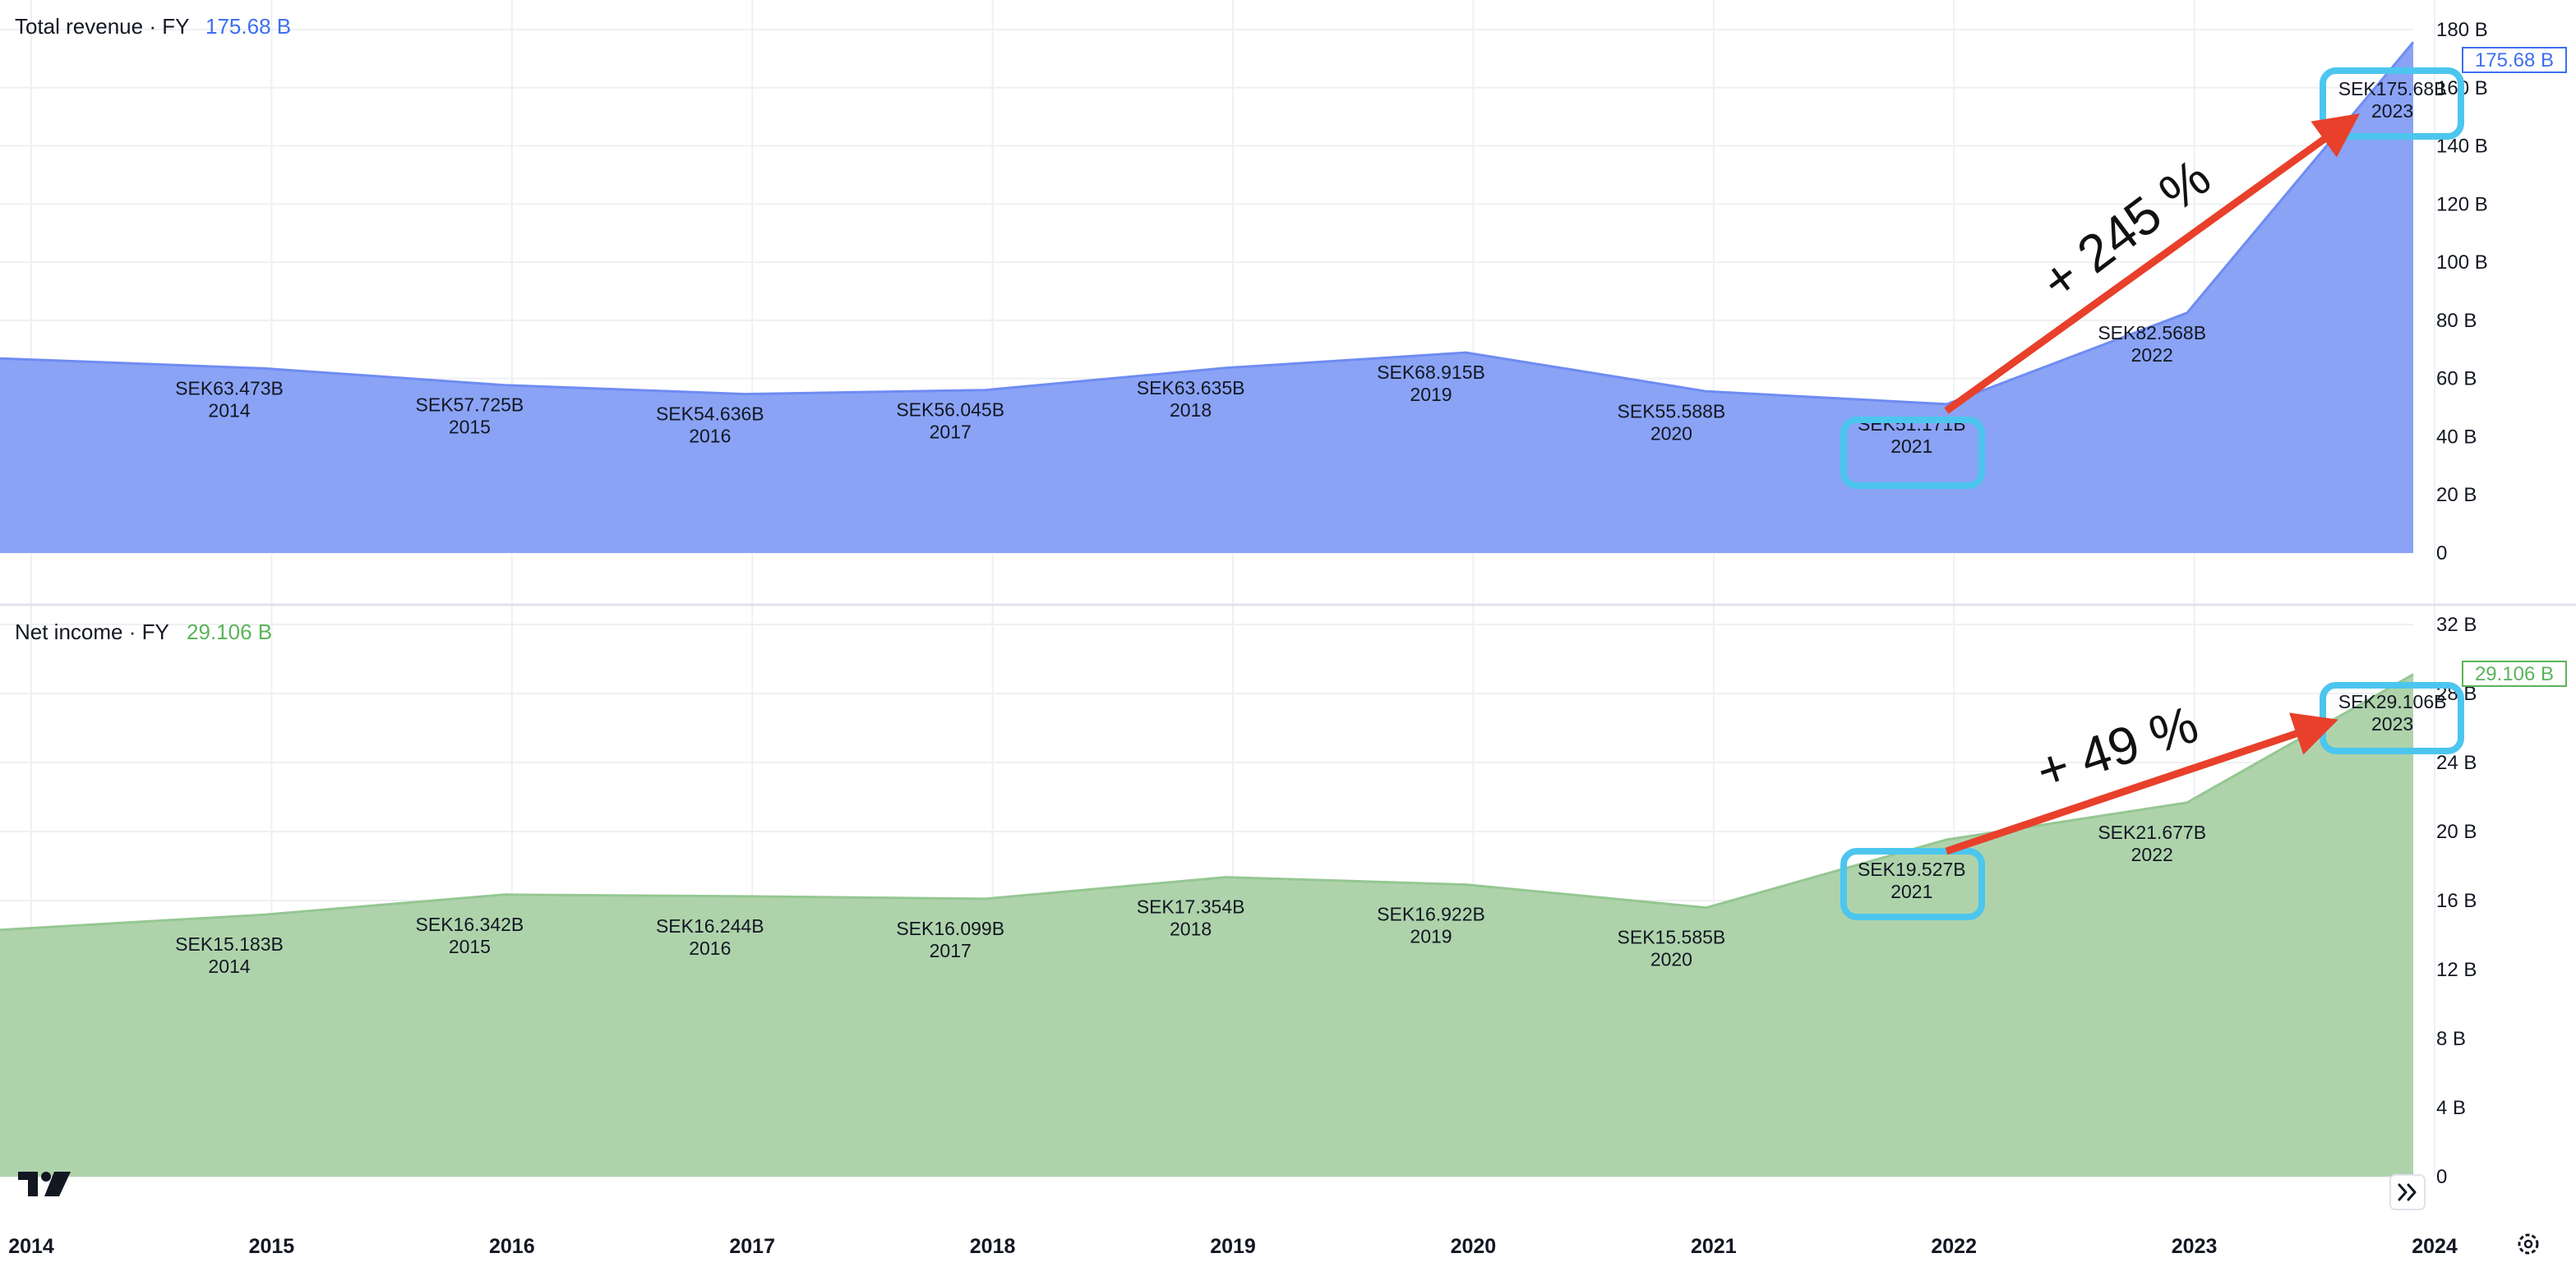 The height and width of the screenshot is (1267, 2576). What do you see at coordinates (993, 1246) in the screenshot?
I see `x-tick-label: 2018` at bounding box center [993, 1246].